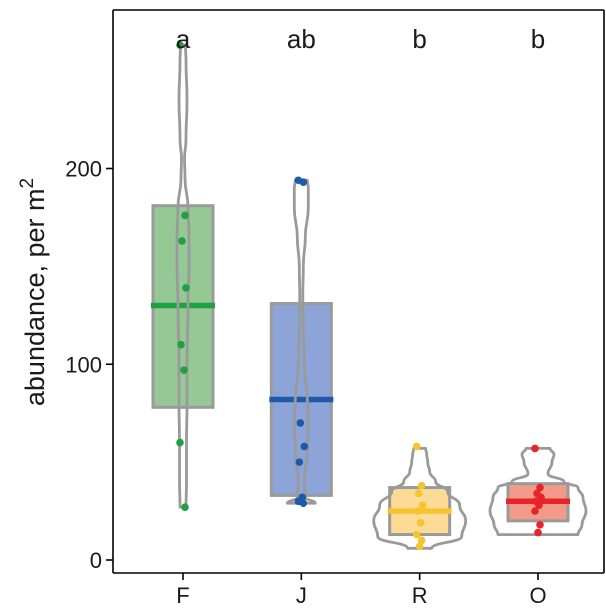 The image size is (606, 608). What do you see at coordinates (360, 39) in the screenshot?
I see `significance-letters: a ab b b` at bounding box center [360, 39].